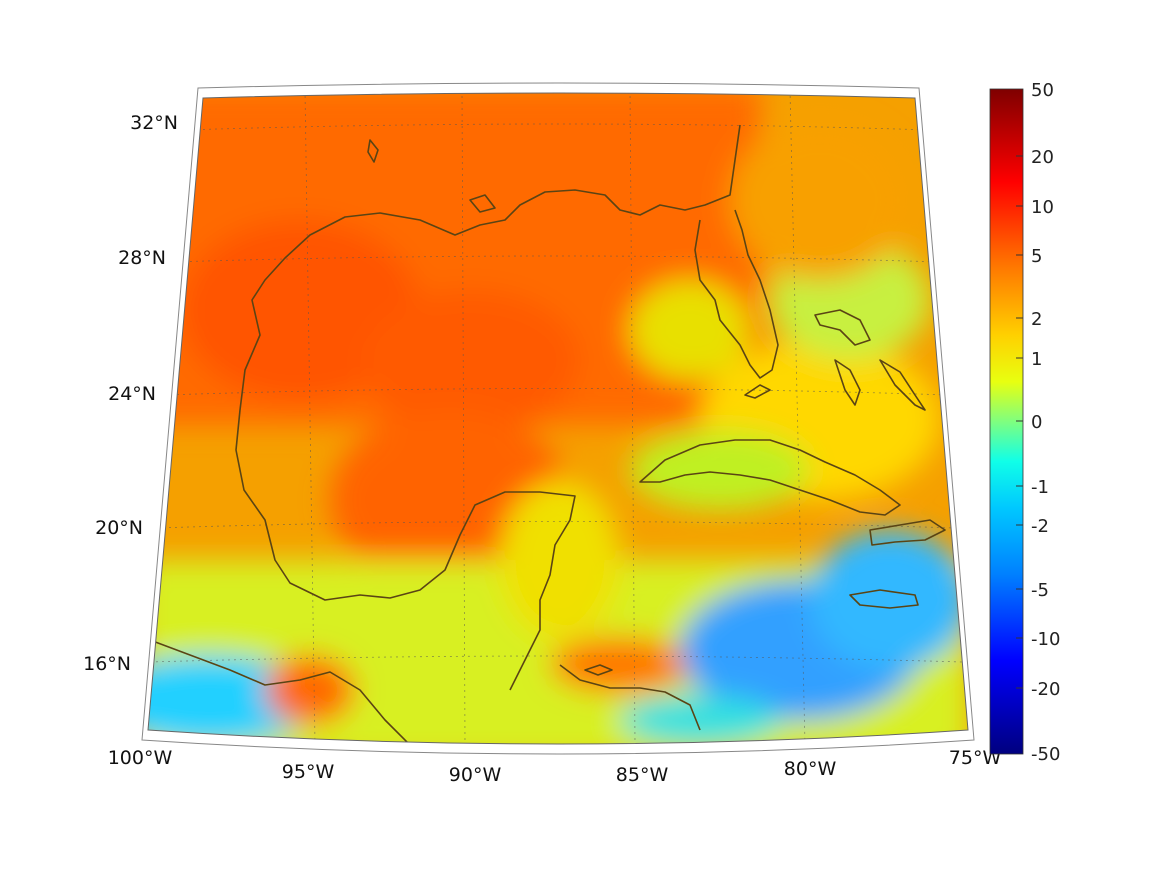 Image resolution: width=1167 pixels, height=875 pixels. Describe the element at coordinates (1045, 639) in the screenshot. I see `colorbar-tick-neg10: -10` at that location.